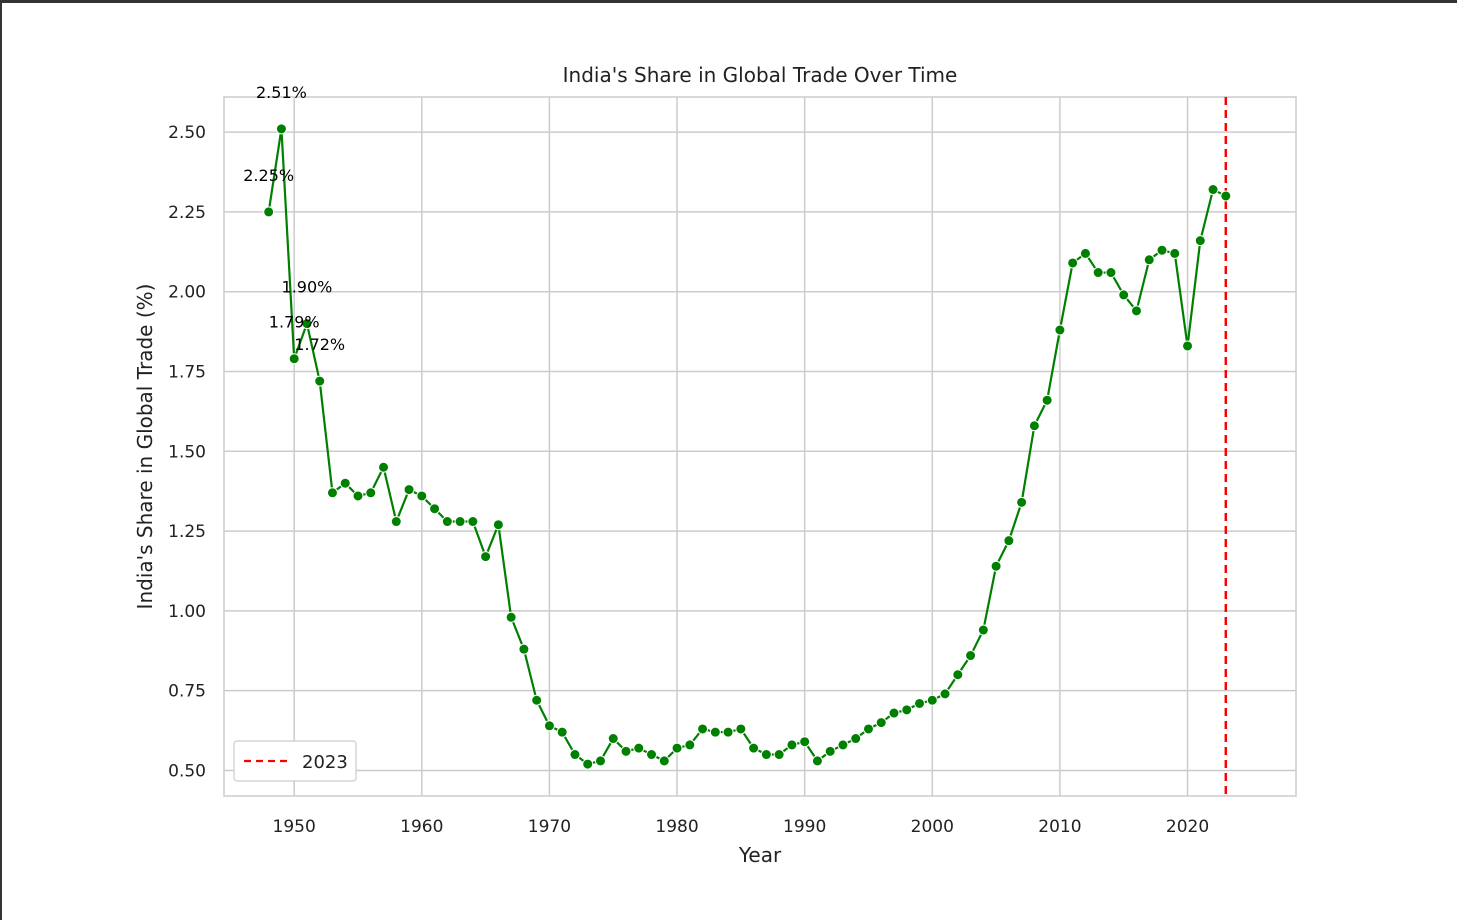 The height and width of the screenshot is (920, 1457). I want to click on data-point-1974, so click(600, 761).